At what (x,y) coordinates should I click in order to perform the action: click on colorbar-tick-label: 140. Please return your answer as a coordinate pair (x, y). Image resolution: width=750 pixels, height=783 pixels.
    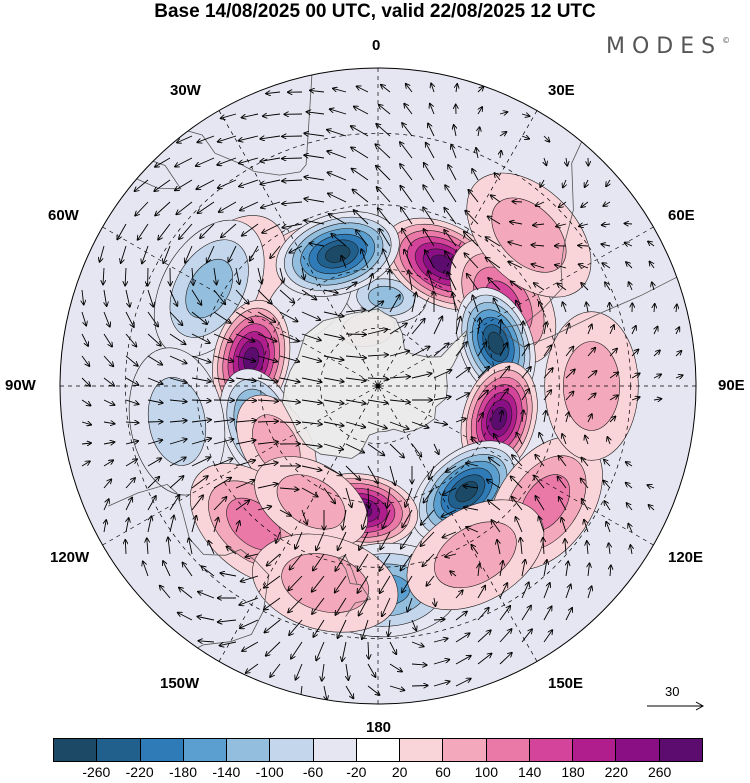
    Looking at the image, I should click on (529, 772).